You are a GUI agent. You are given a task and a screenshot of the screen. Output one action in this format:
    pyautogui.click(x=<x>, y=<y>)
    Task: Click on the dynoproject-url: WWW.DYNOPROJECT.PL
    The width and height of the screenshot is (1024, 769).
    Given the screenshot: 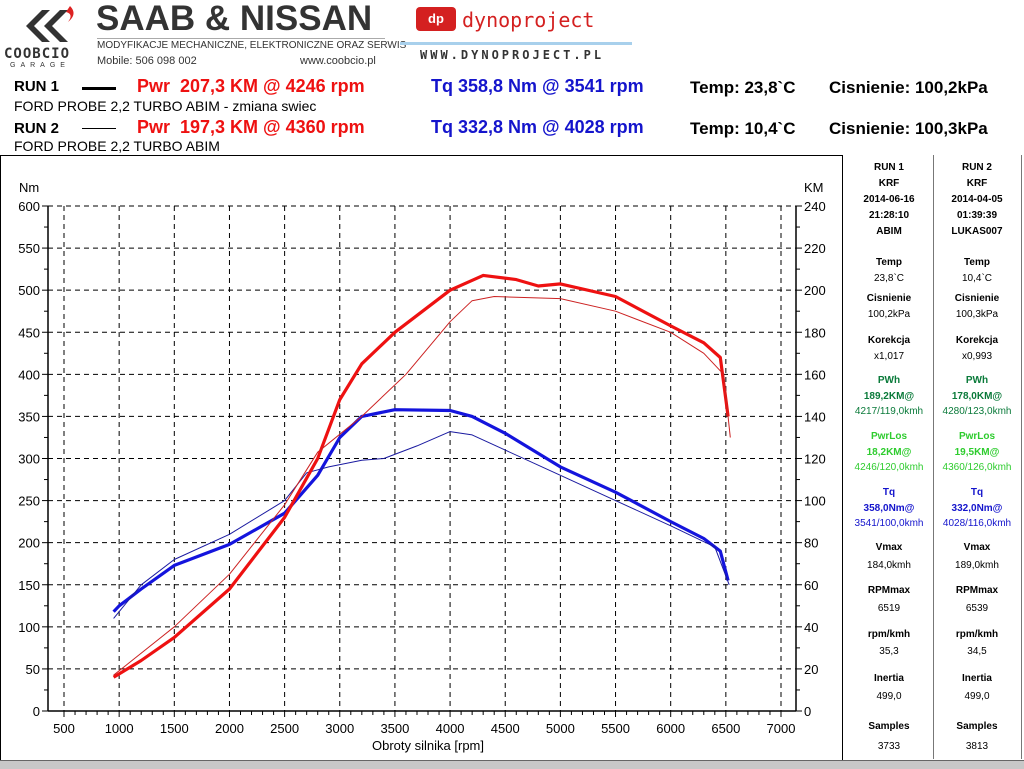 What is the action you would take?
    pyautogui.click(x=512, y=55)
    